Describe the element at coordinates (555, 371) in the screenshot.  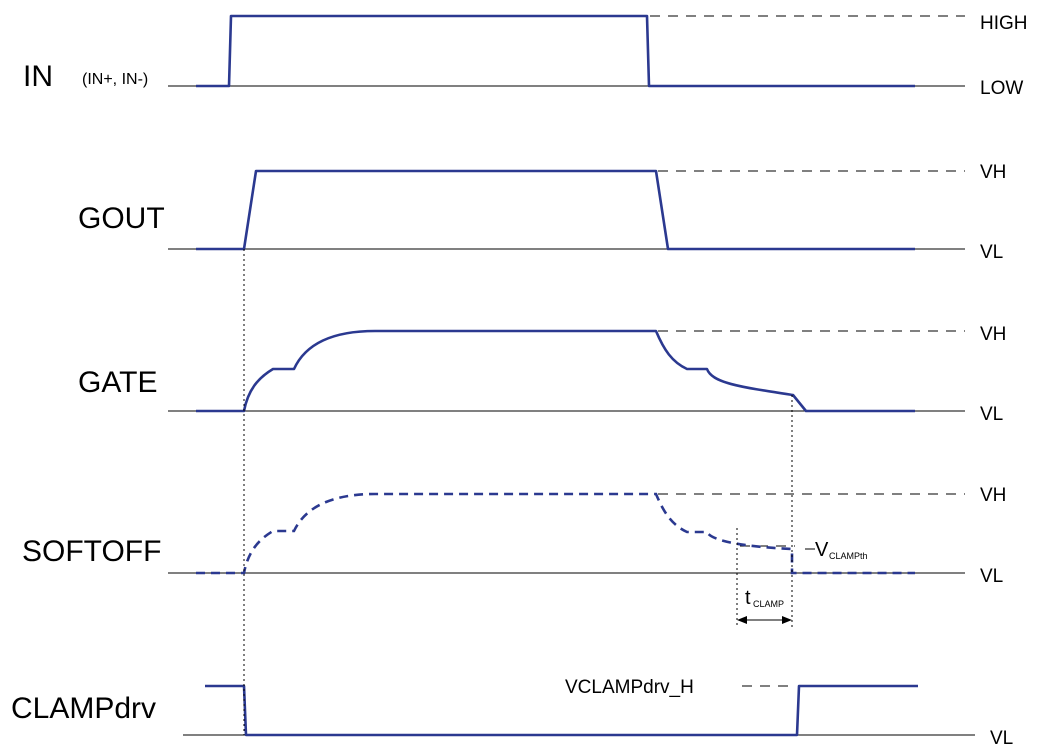
I see `gate-waveform` at that location.